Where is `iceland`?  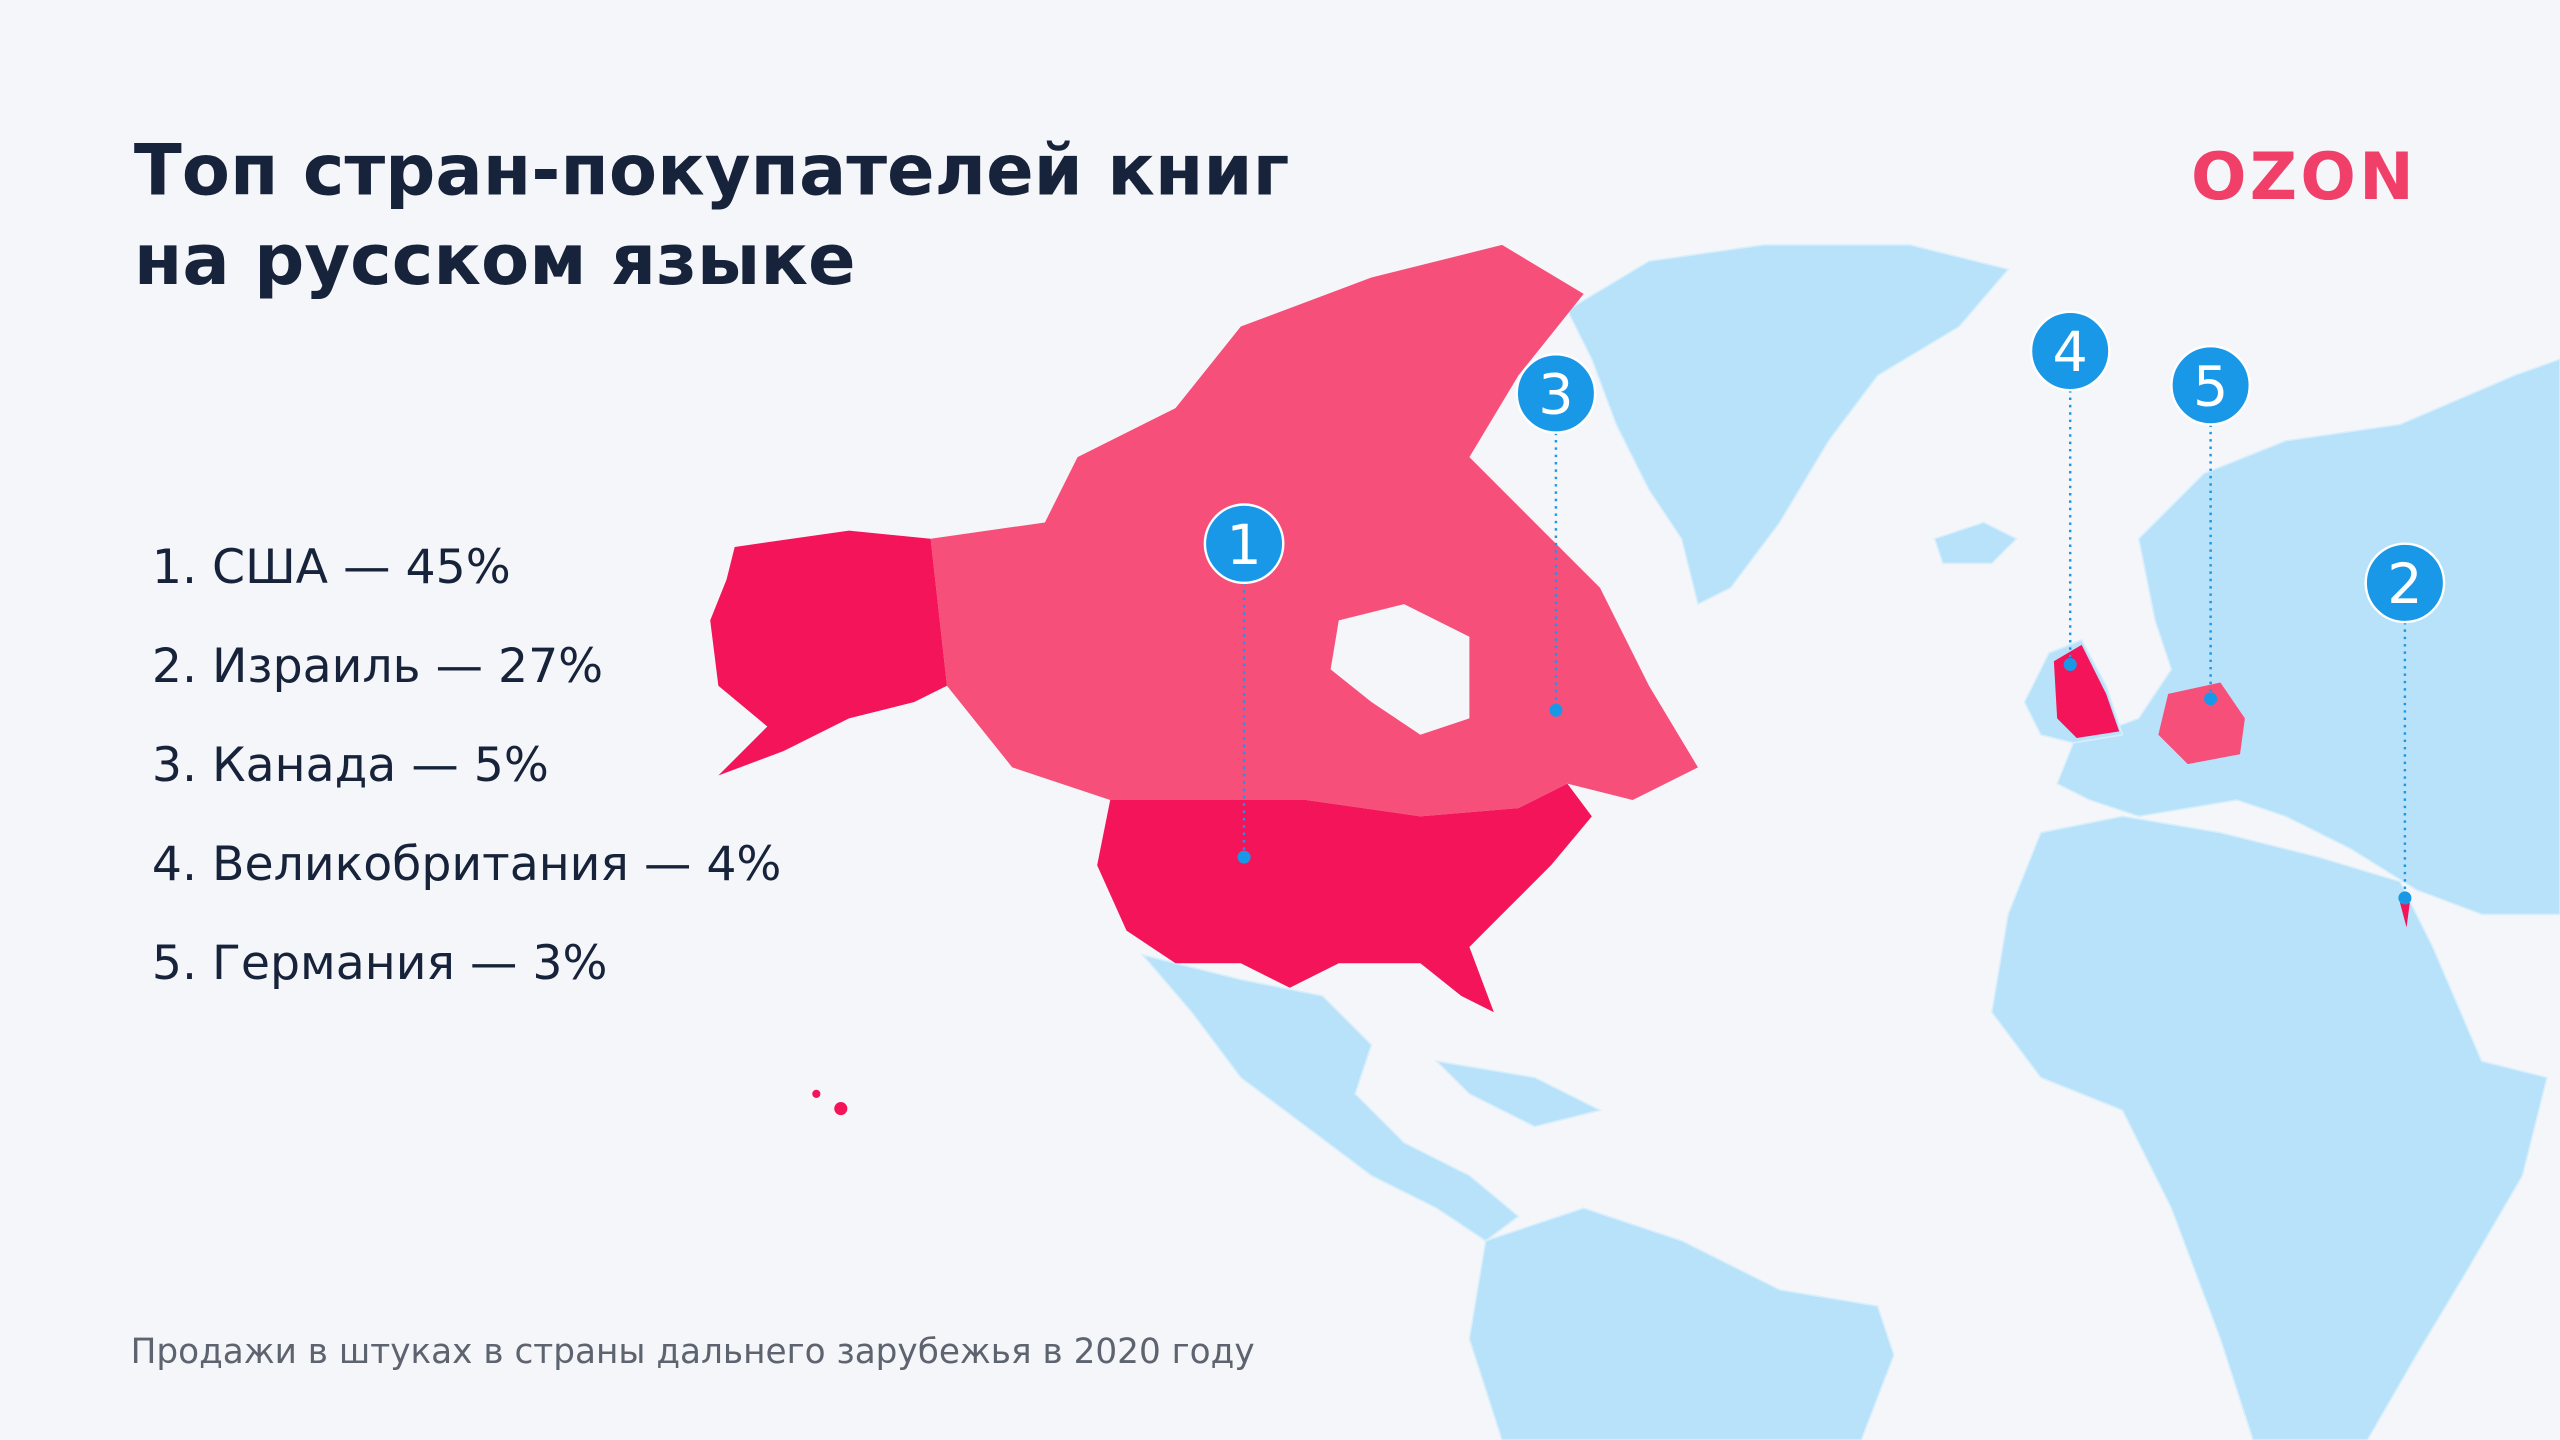 iceland is located at coordinates (1975, 543).